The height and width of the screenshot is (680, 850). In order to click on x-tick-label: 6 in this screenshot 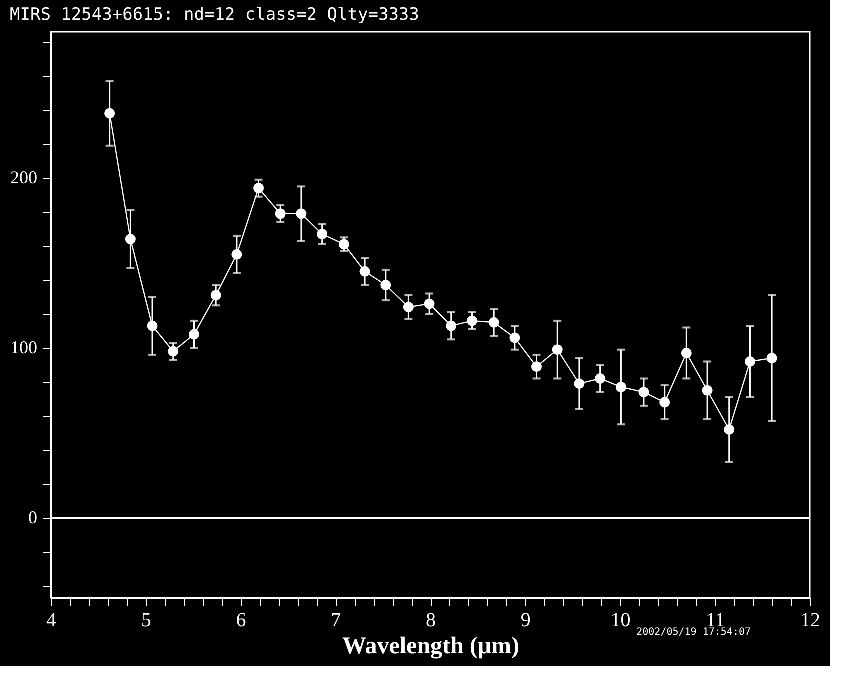, I will do `click(241, 621)`.